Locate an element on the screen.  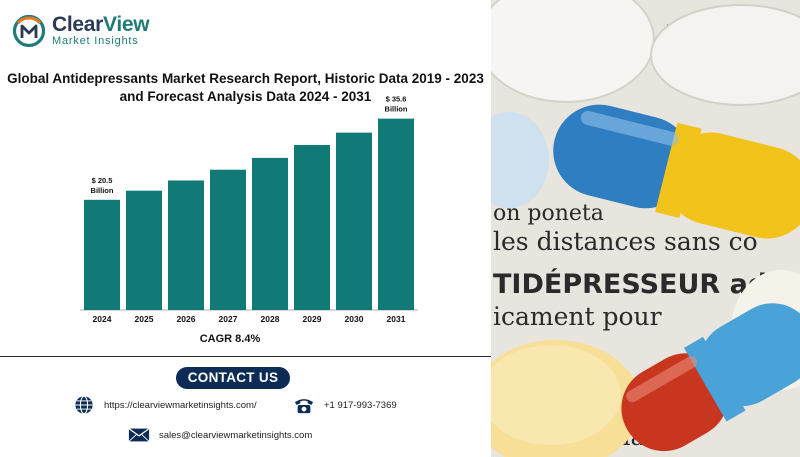
x-tick-label-2030: 2030 is located at coordinates (354, 319).